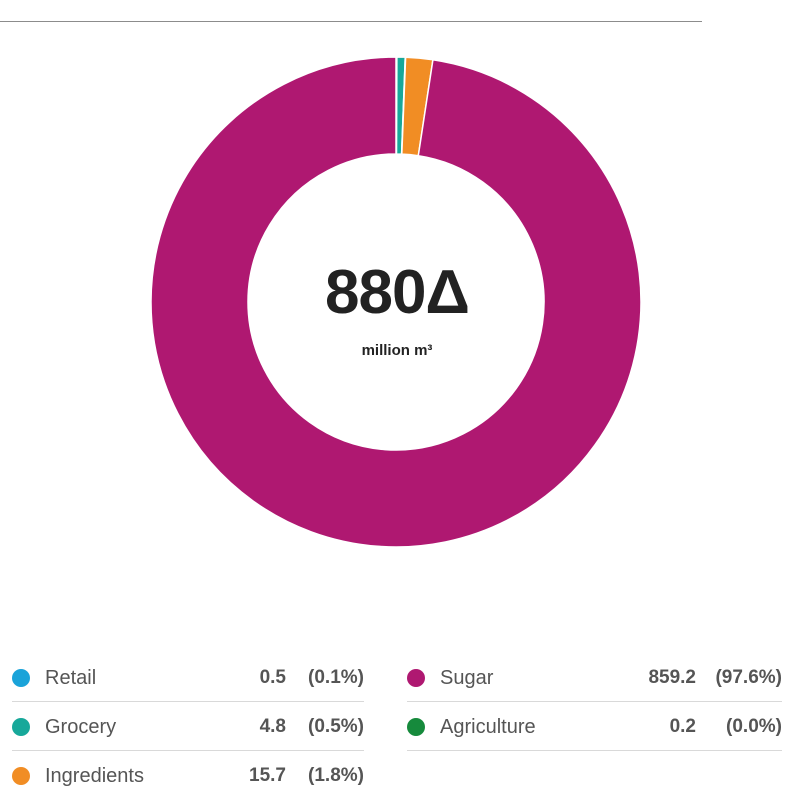  Describe the element at coordinates (682, 726) in the screenshot. I see `legend-value: 0.2` at that location.